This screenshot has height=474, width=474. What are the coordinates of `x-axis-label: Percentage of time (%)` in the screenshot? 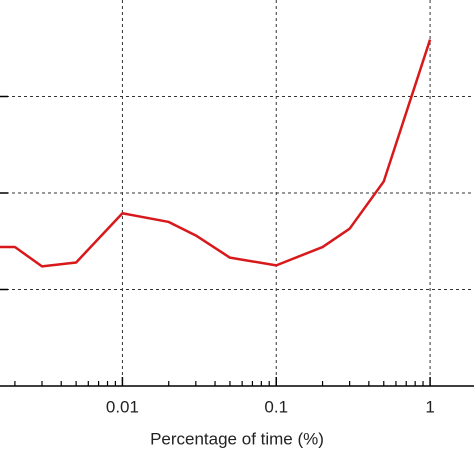 It's located at (237, 438).